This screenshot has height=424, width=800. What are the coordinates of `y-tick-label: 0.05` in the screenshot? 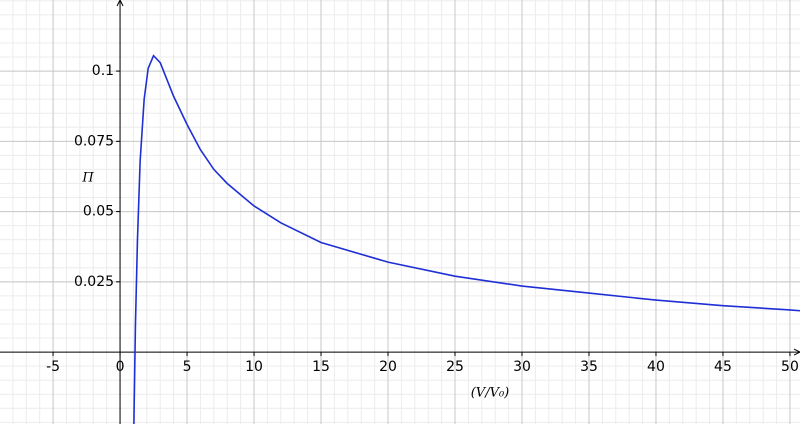 It's located at (98, 212).